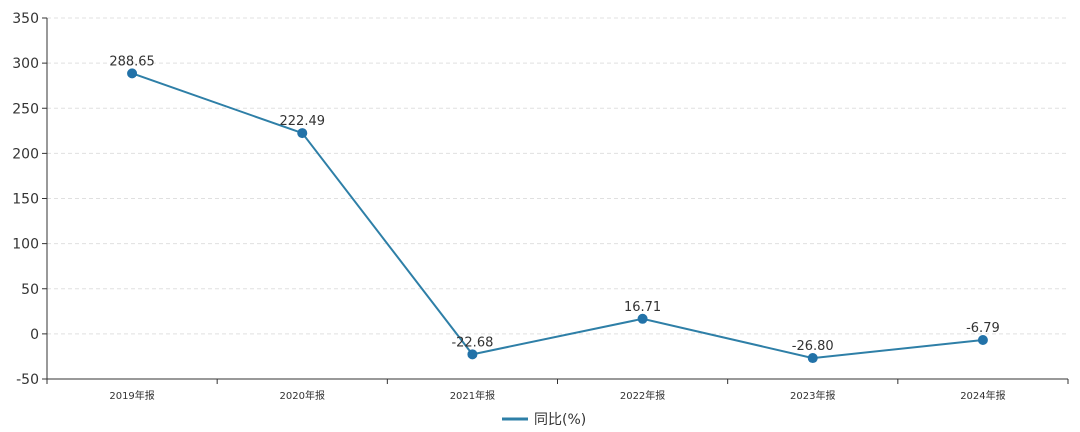  I want to click on x-tick-label: 2020年报, so click(302, 395).